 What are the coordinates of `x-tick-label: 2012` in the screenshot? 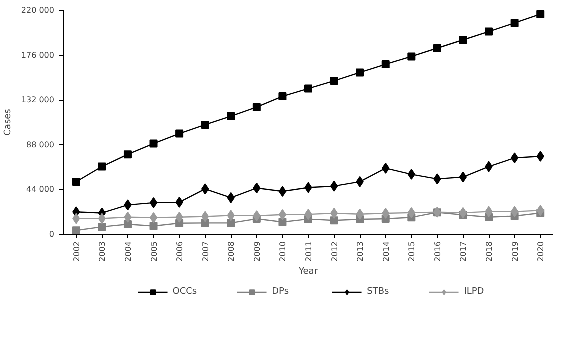 It's located at (335, 252).